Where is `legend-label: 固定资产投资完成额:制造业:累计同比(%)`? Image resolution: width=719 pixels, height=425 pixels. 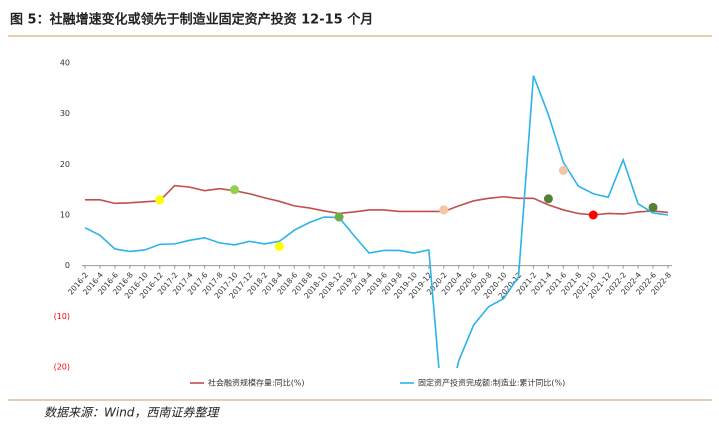
legend-label: 固定资产投资完成额:制造业:累计同比(%) is located at coordinates (491, 383).